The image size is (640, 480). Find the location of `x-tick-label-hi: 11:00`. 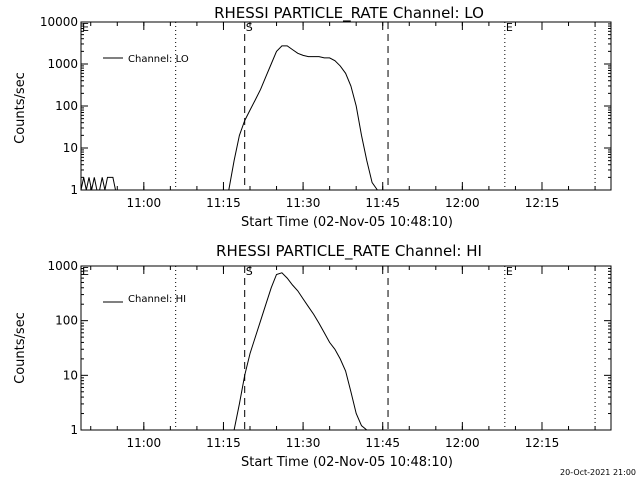

x-tick-label-hi: 11:00 is located at coordinates (144, 443).